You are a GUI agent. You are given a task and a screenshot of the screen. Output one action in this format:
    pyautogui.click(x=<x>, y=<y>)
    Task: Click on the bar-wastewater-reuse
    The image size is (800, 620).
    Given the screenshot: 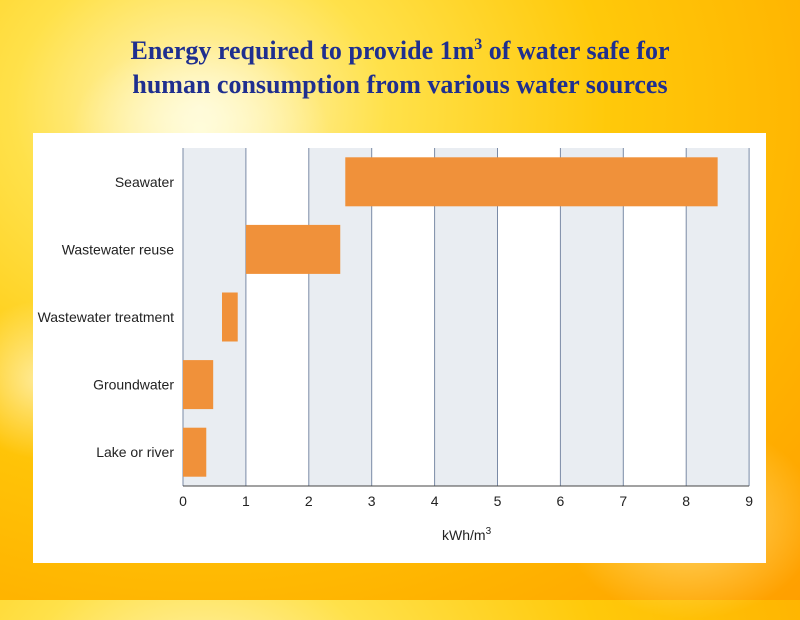 What is the action you would take?
    pyautogui.click(x=293, y=249)
    